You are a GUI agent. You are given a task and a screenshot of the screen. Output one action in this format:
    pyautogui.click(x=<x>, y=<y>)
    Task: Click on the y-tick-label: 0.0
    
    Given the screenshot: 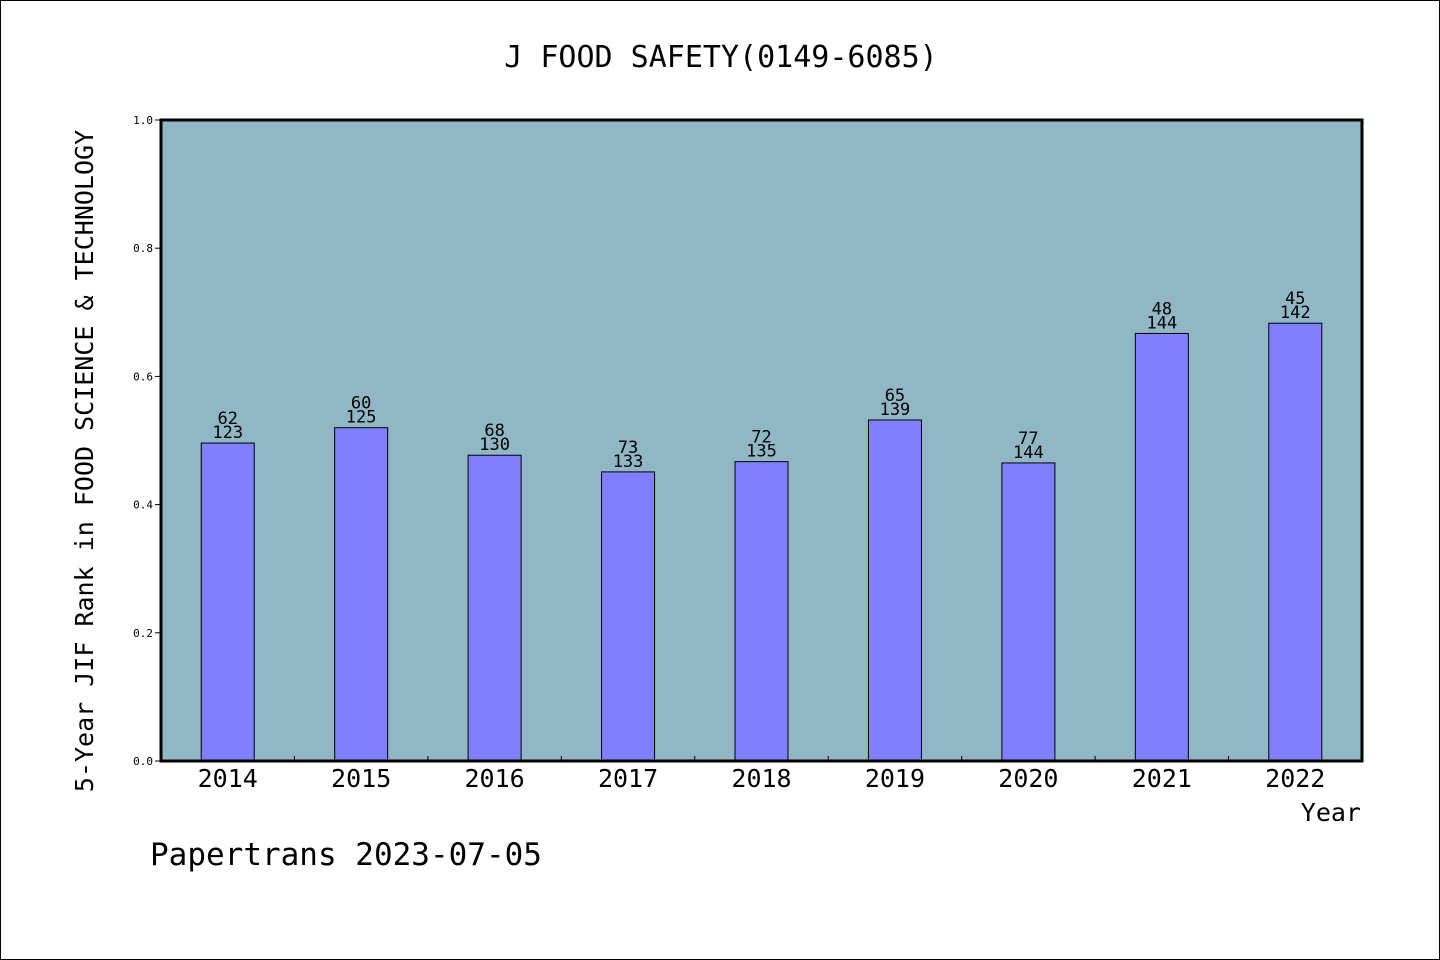 What is the action you would take?
    pyautogui.click(x=143, y=761)
    